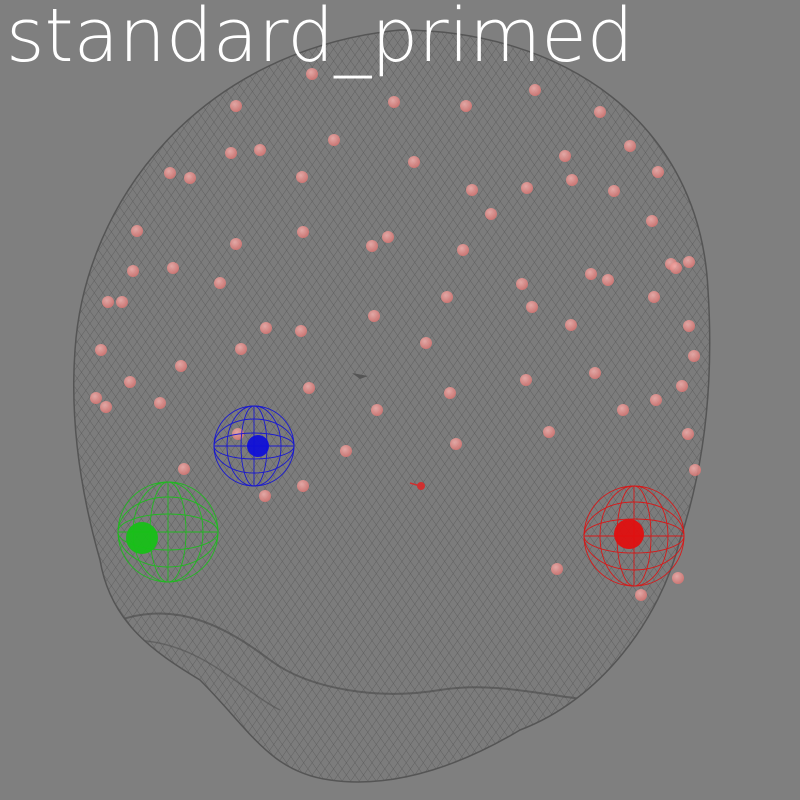 Image resolution: width=800 pixels, height=800 pixels. Describe the element at coordinates (142, 538) in the screenshot. I see `left-fiducial-icon` at that location.